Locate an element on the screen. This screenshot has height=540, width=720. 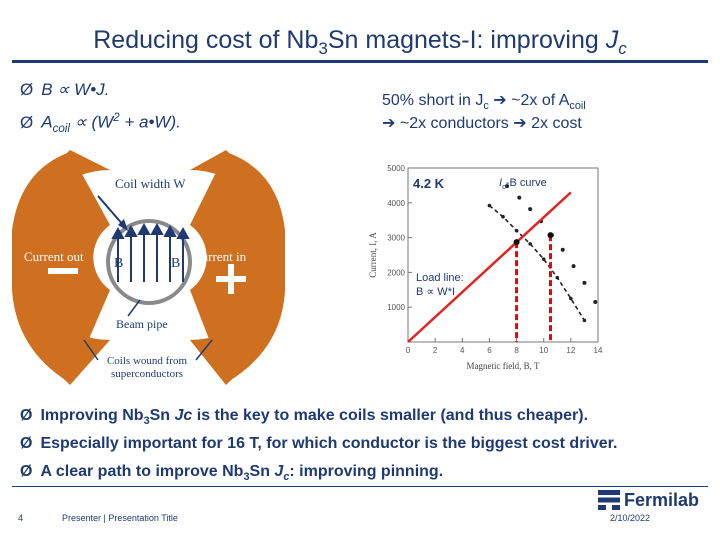
beam-pipe-label: Beam pipe is located at coordinates (142, 324).